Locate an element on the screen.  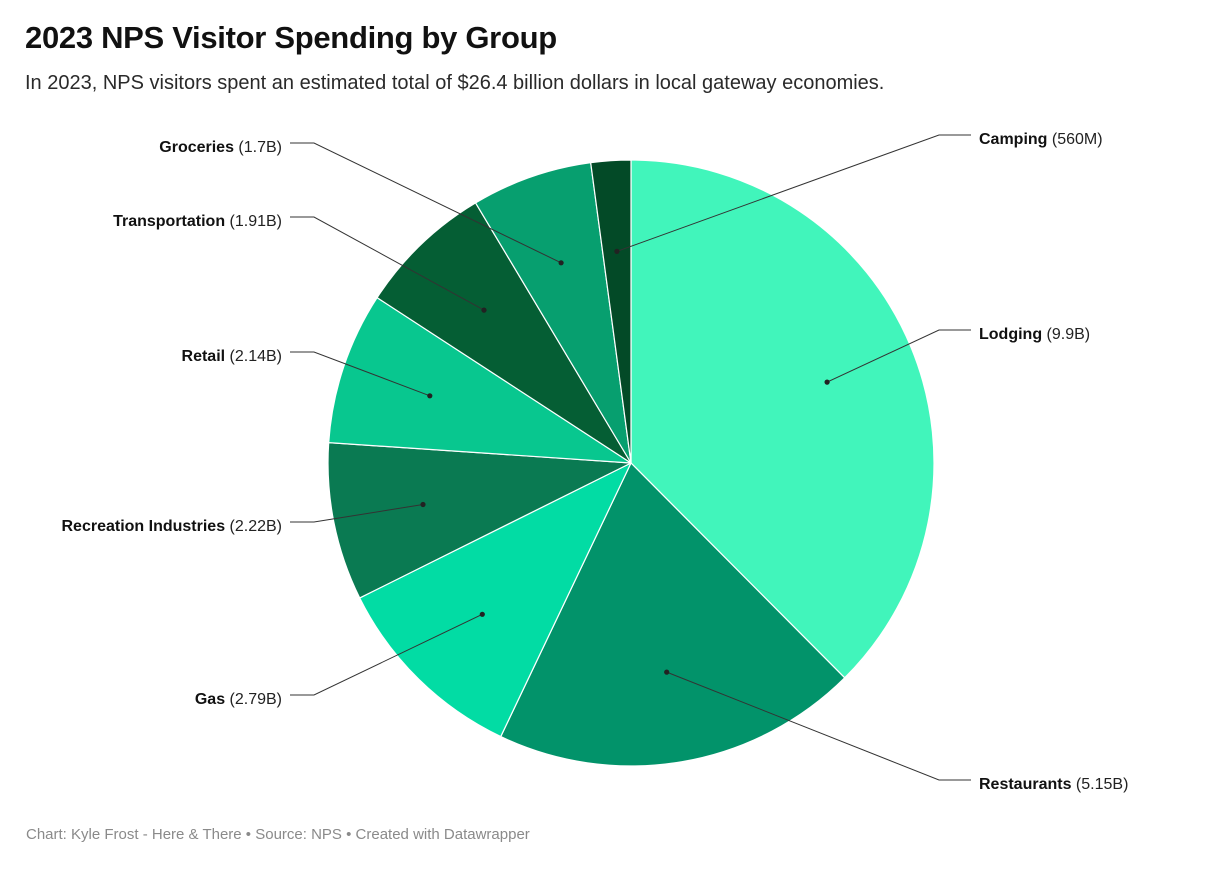
slice-restaurants is located at coordinates (673, 614).